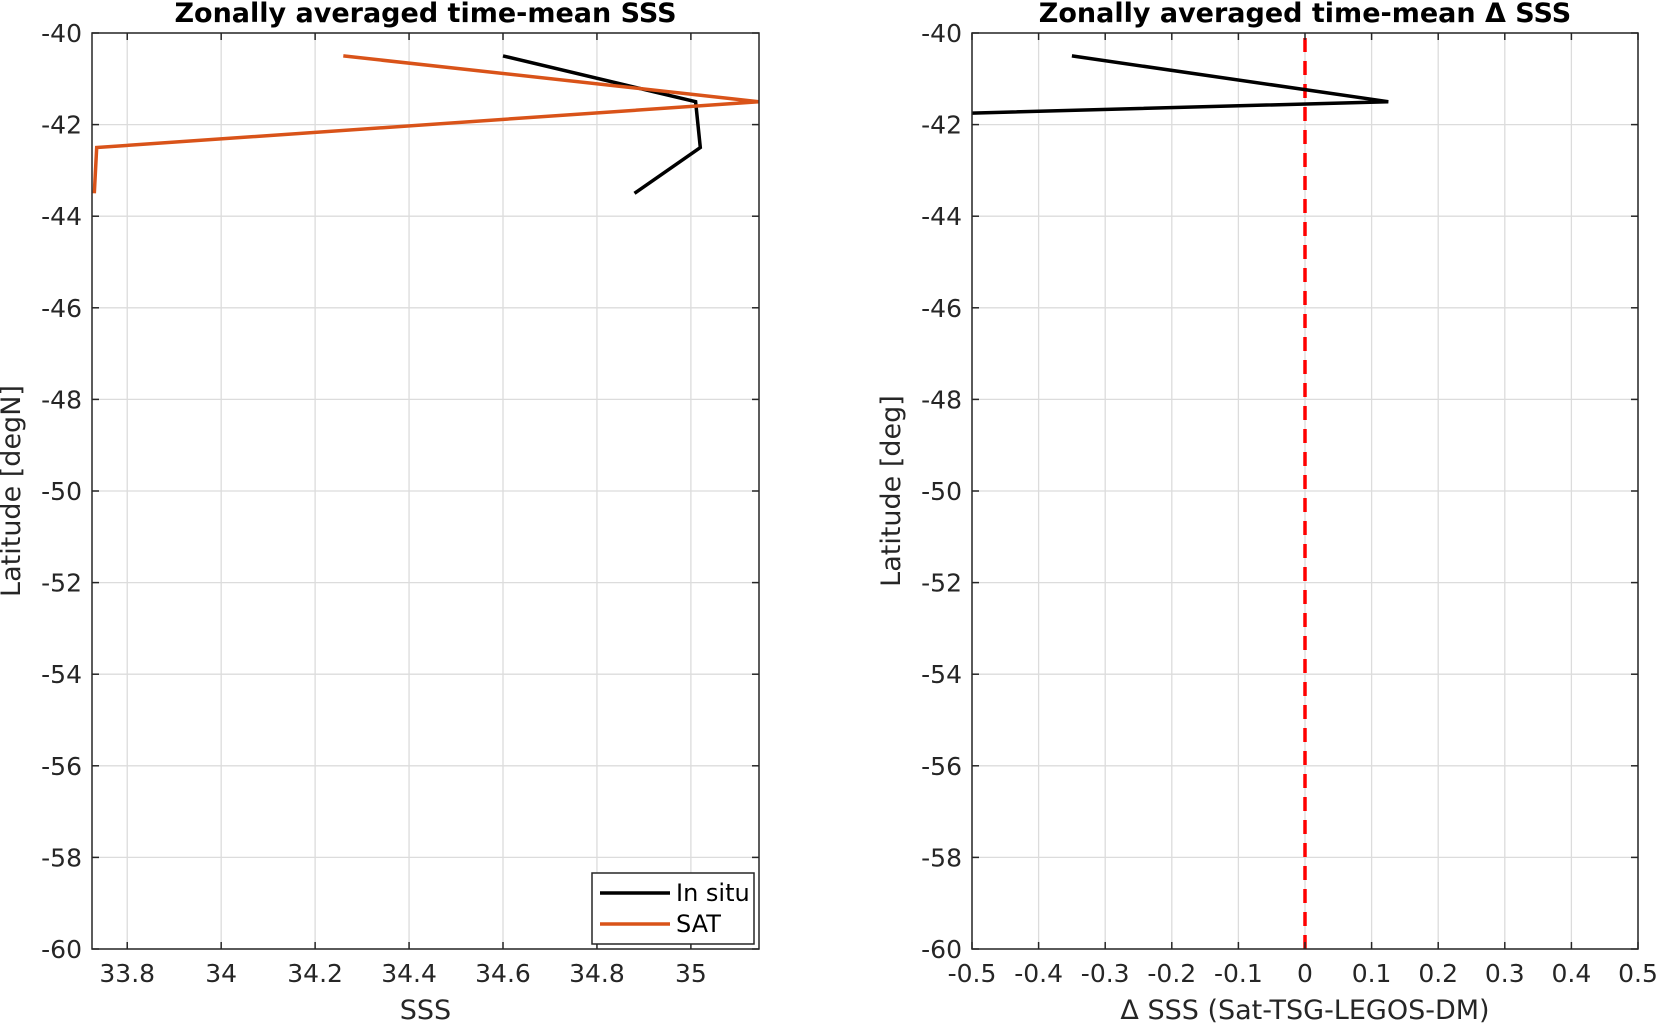 Image resolution: width=1661 pixels, height=1026 pixels. Describe the element at coordinates (1372, 973) in the screenshot. I see `delta-sss-x-tick-label: 0.1` at that location.